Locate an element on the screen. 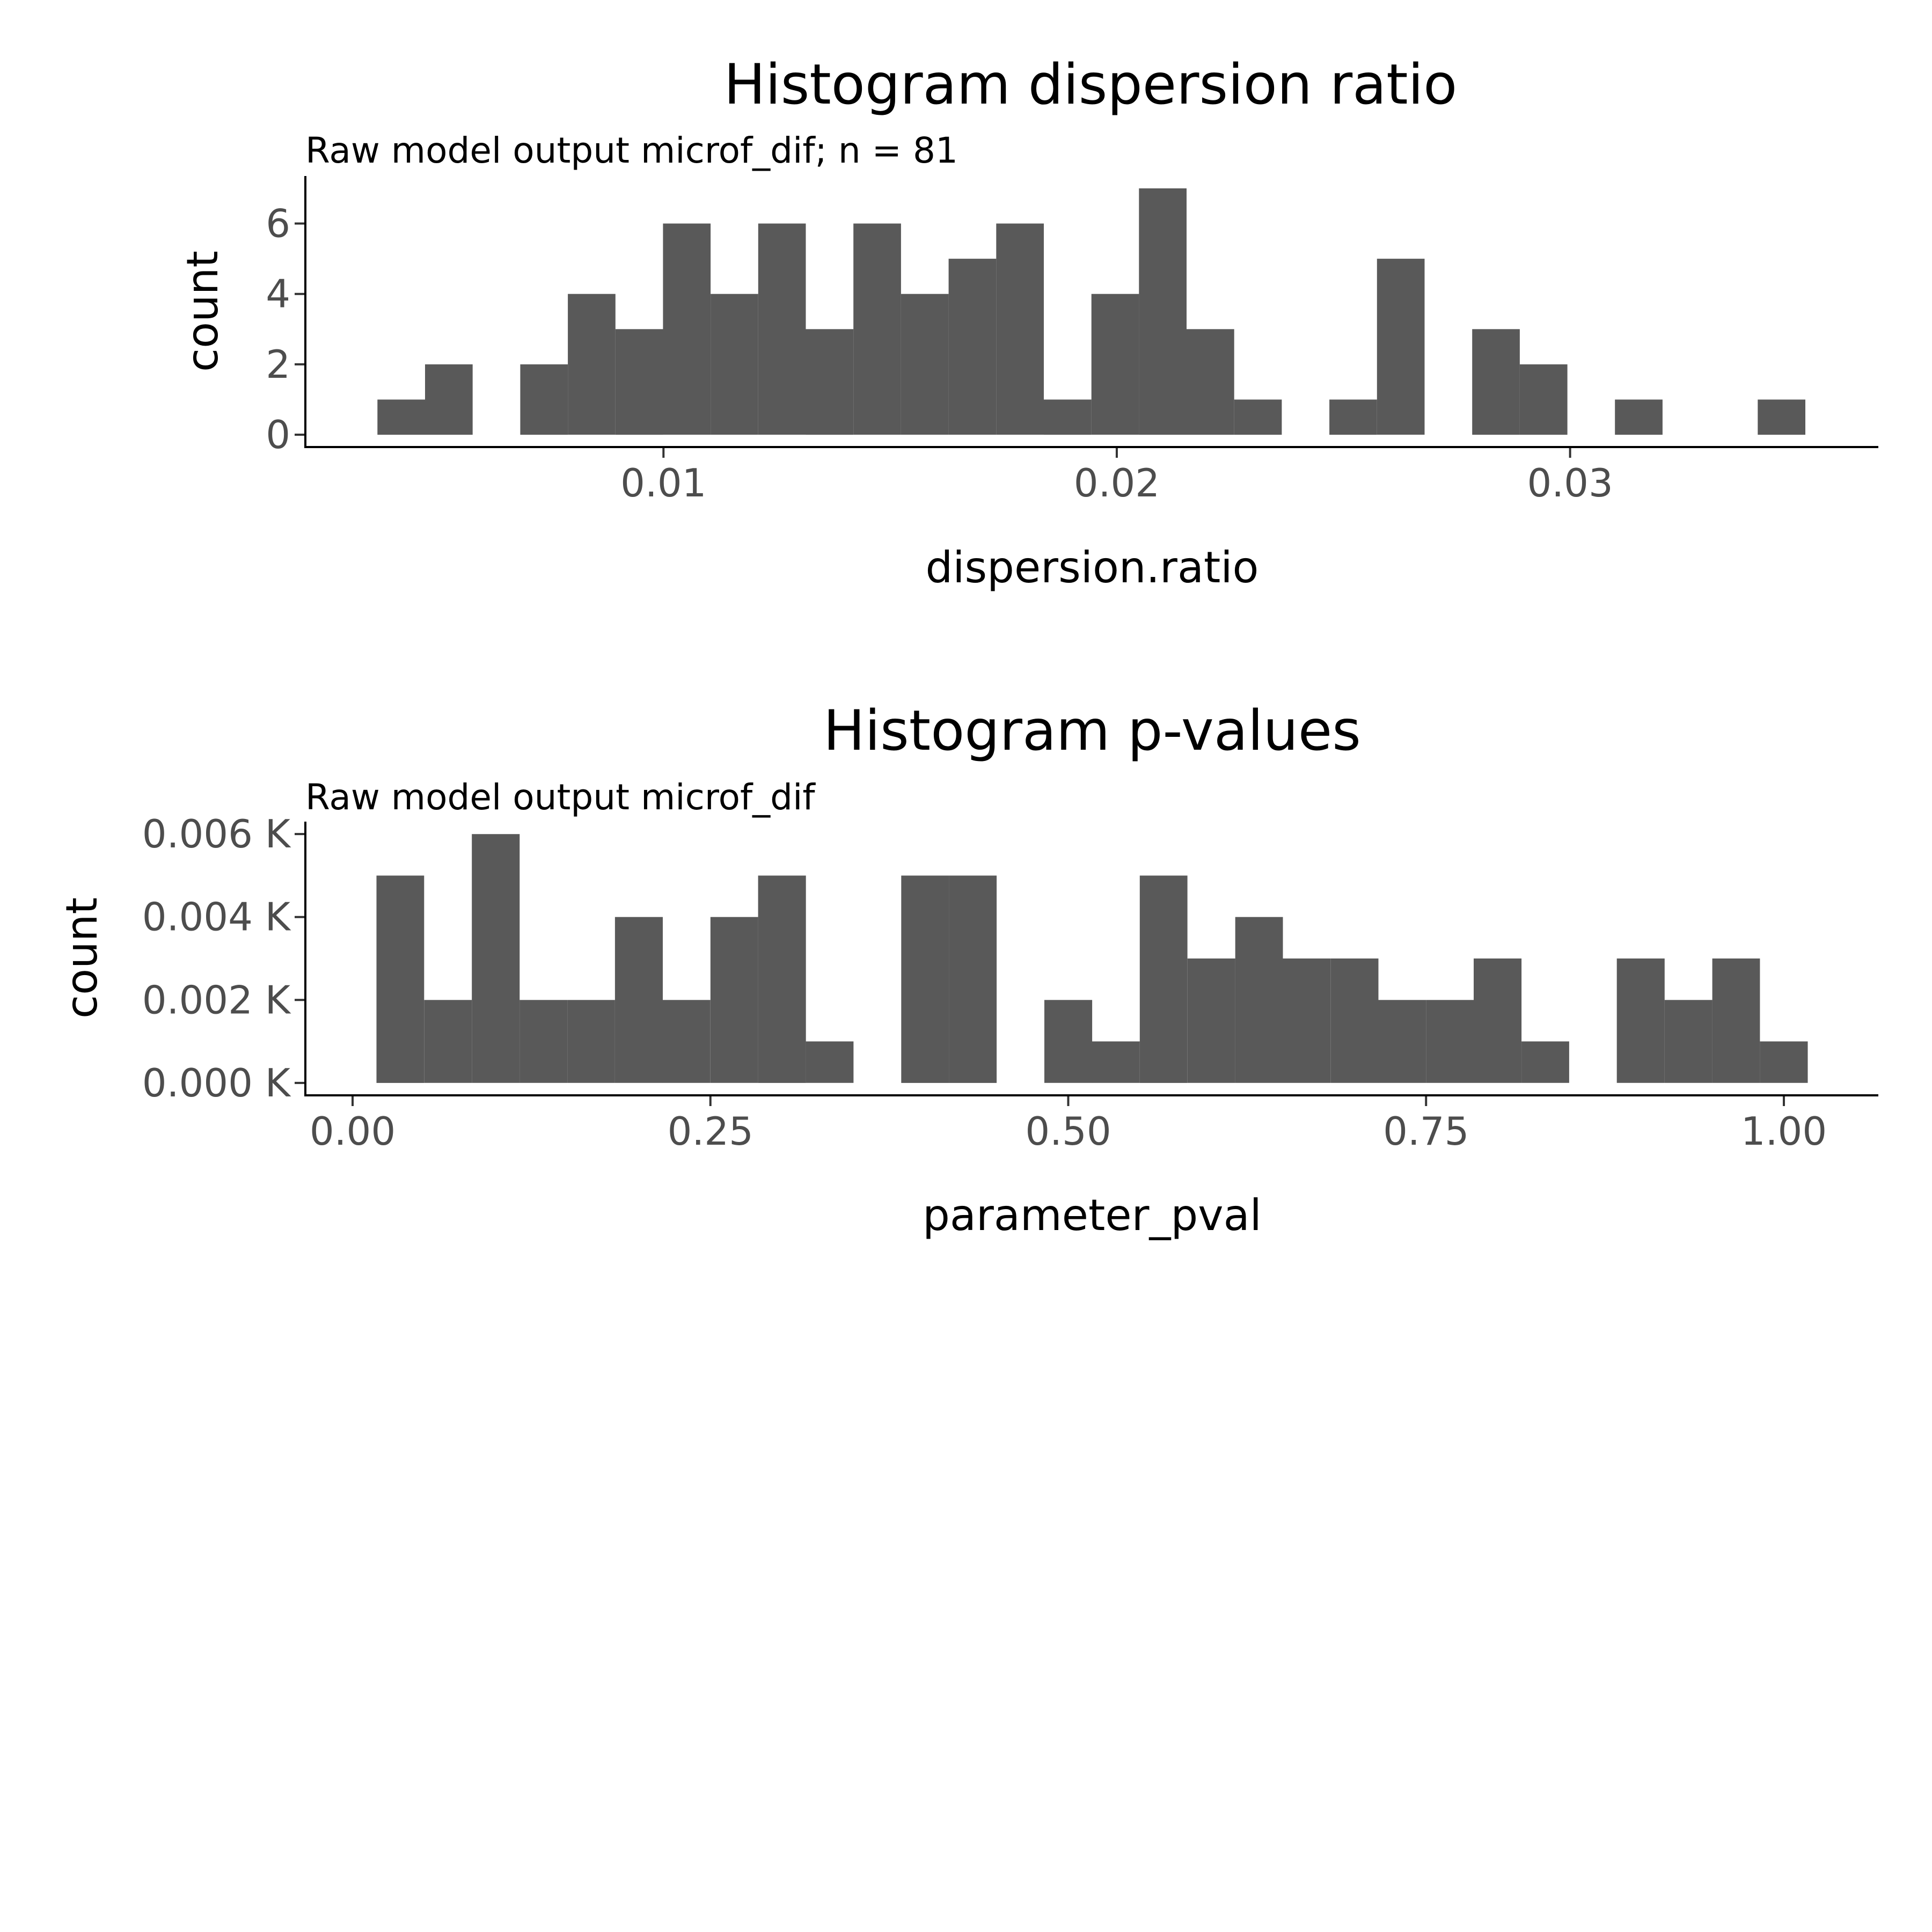  x-tick-label: 0.25 is located at coordinates (710, 1131).